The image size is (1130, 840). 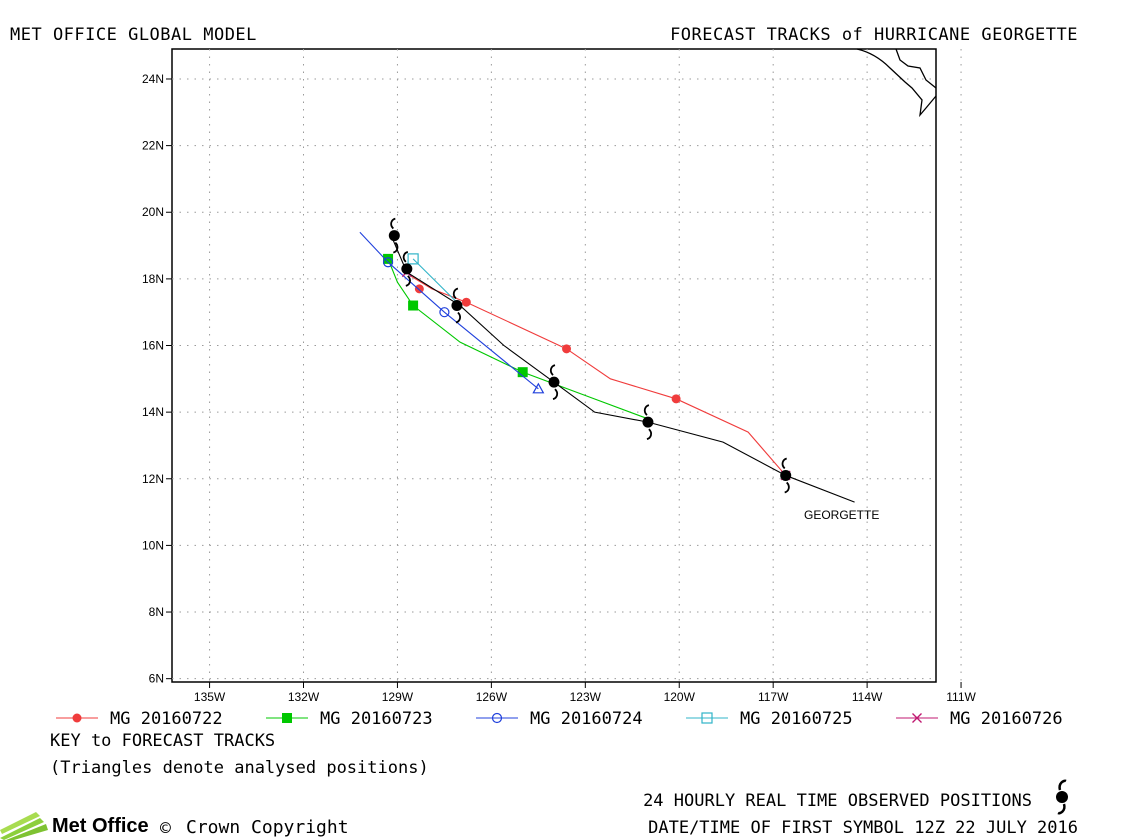 I want to click on y-tick-label: 14N, so click(x=153, y=412).